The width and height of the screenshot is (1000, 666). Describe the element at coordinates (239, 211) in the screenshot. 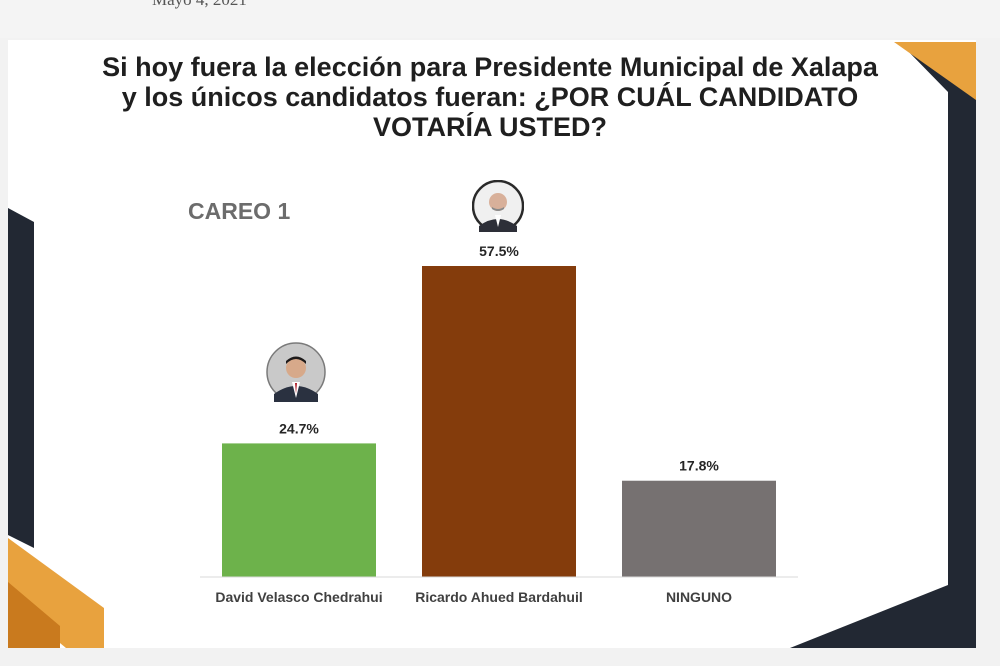

I see `careo-label: CAREO 1` at that location.